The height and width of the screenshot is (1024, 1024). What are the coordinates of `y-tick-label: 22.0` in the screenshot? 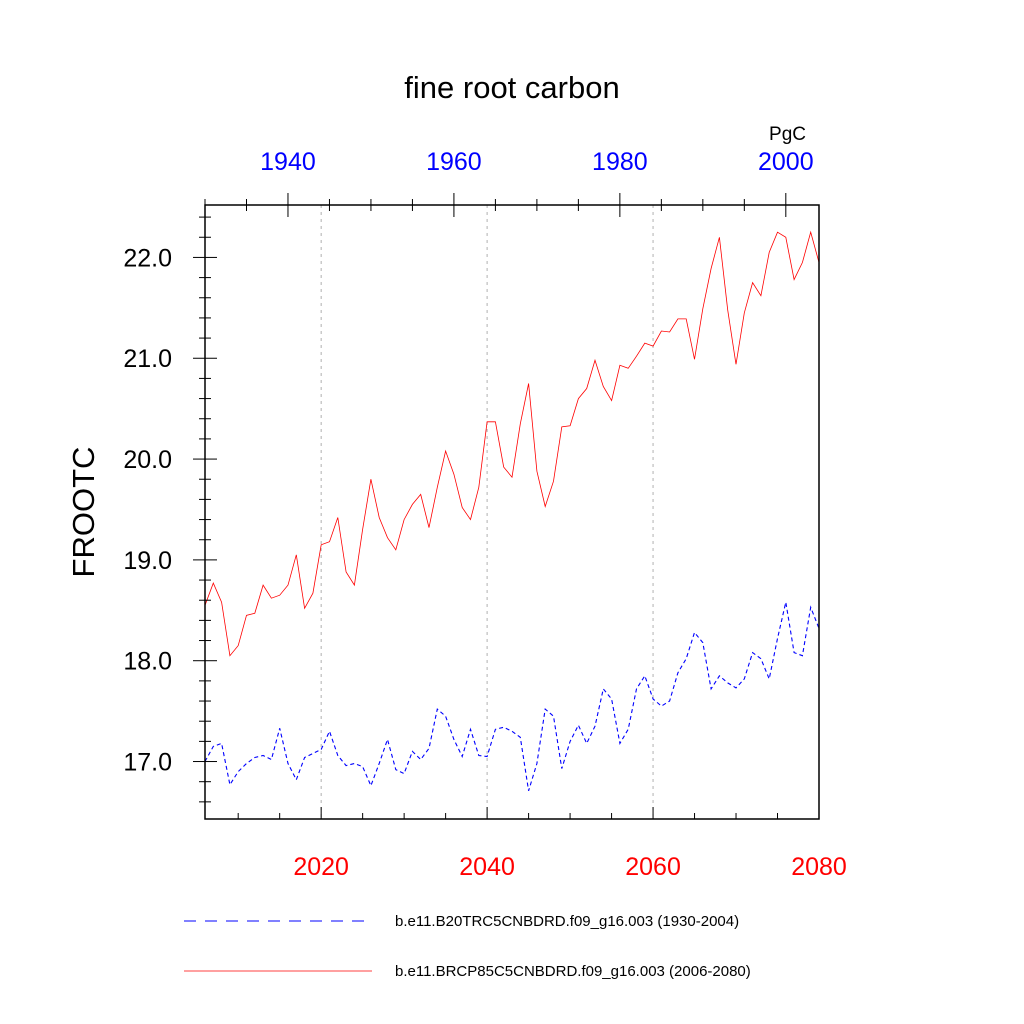 It's located at (147, 258).